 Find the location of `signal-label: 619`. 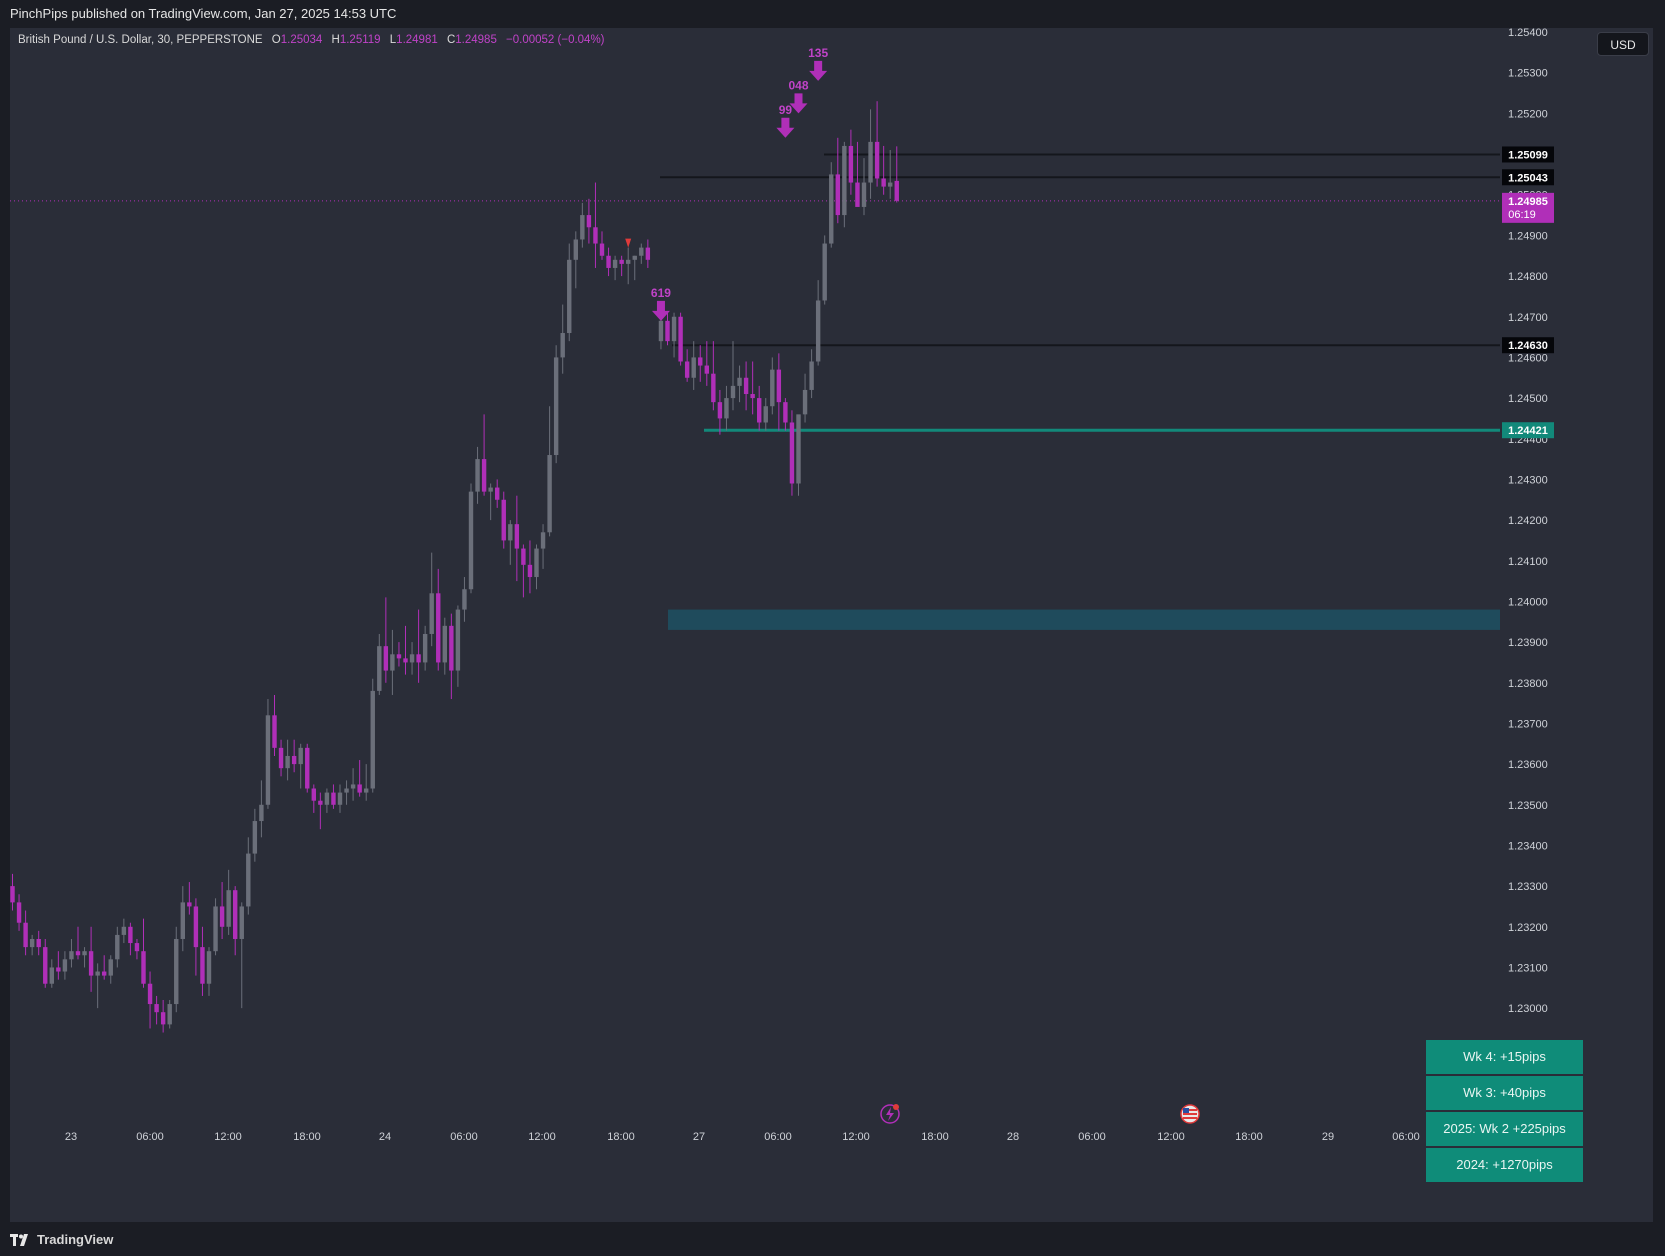

signal-label: 619 is located at coordinates (661, 293).